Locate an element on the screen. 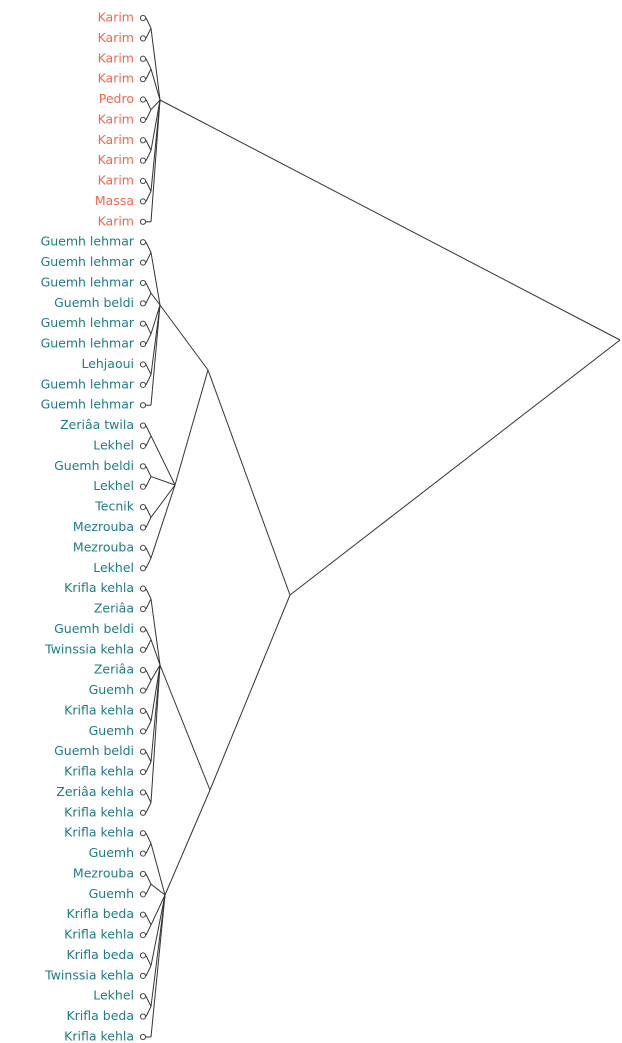  leaf-label: Lekhel is located at coordinates (113, 444).